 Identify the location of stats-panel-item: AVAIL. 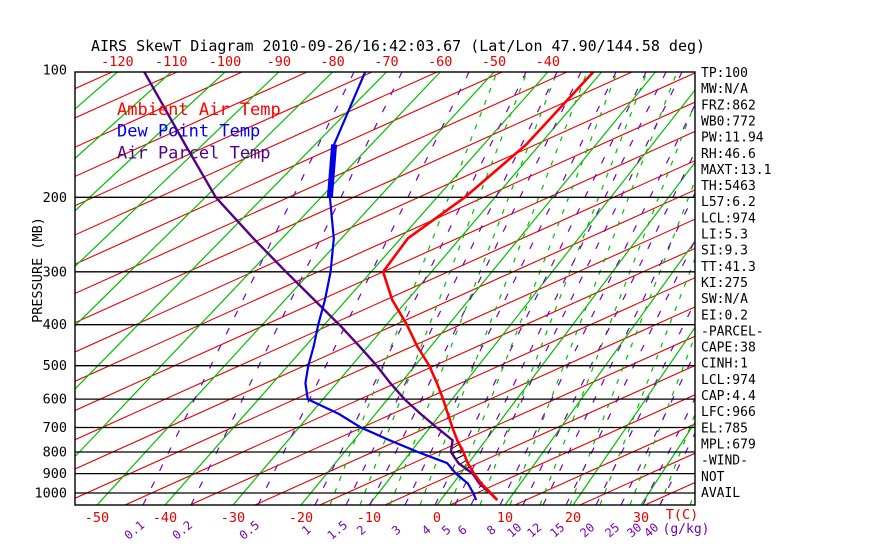
(720, 493).